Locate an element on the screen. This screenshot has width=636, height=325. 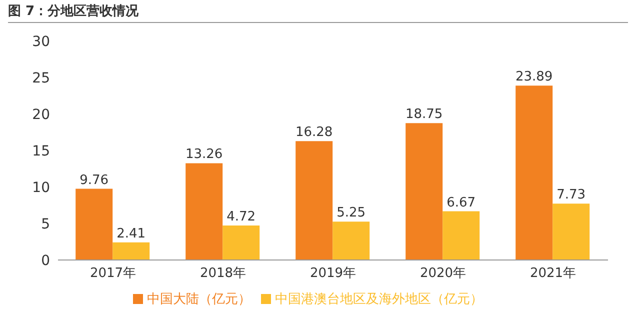
data-label: 18.75 is located at coordinates (424, 114).